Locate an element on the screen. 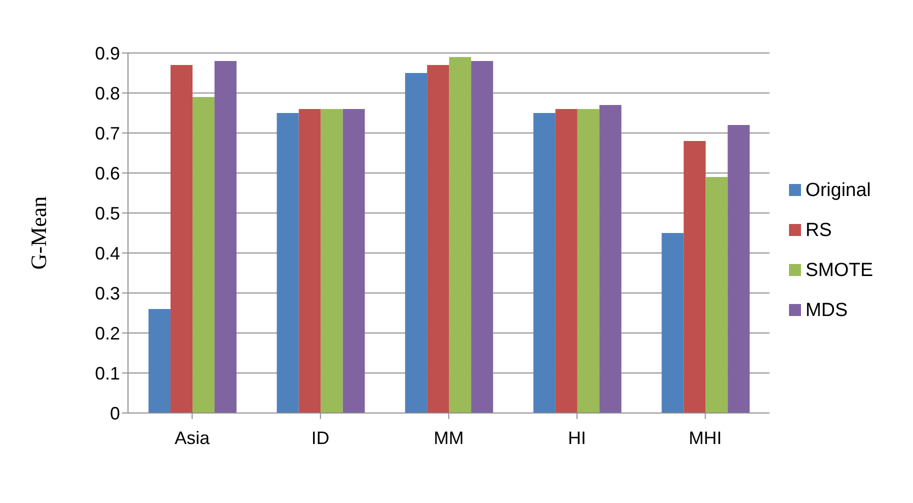 Image resolution: width=913 pixels, height=503 pixels. legend-label: SMOTE is located at coordinates (839, 270).